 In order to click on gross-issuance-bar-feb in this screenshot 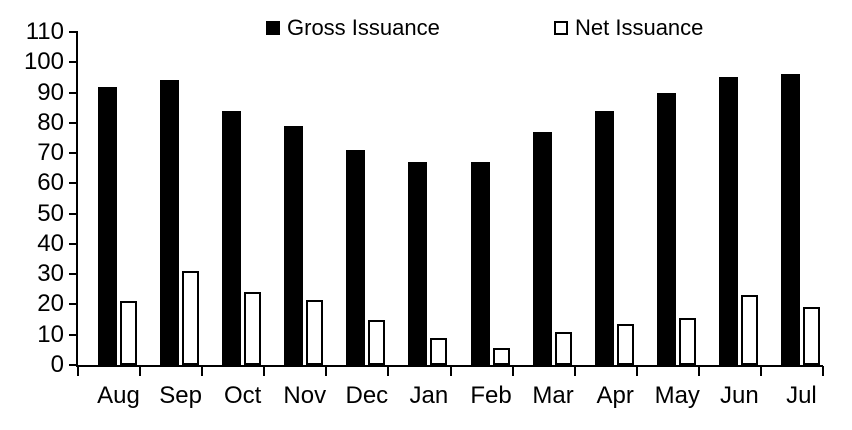, I will do `click(480, 263)`.